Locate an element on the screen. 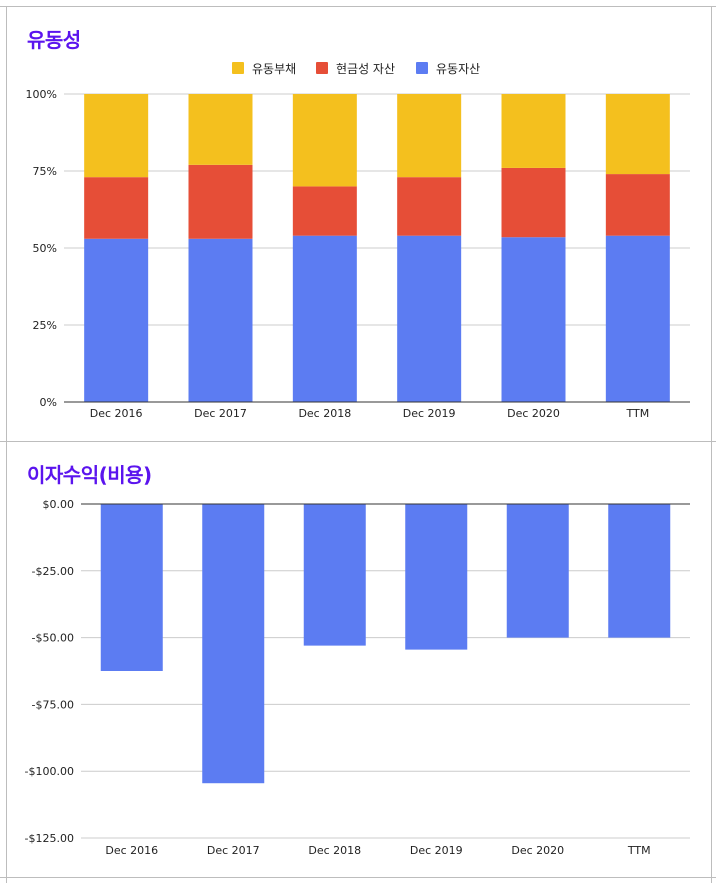 The width and height of the screenshot is (716, 883). interest-chart-title: 이자수익(비용) is located at coordinates (89, 475).